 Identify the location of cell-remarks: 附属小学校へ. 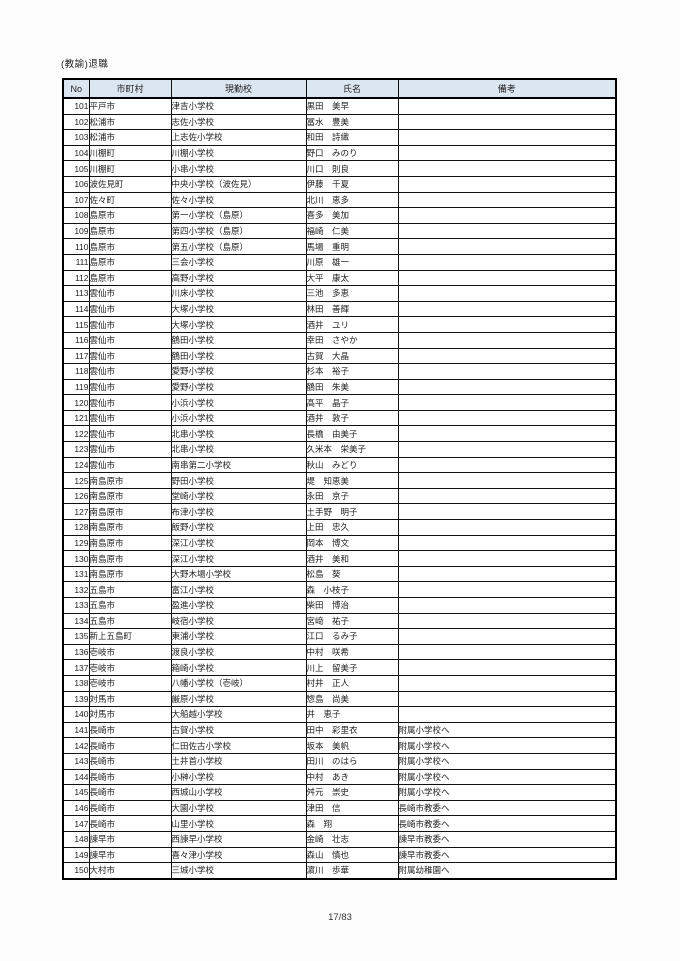
(507, 777).